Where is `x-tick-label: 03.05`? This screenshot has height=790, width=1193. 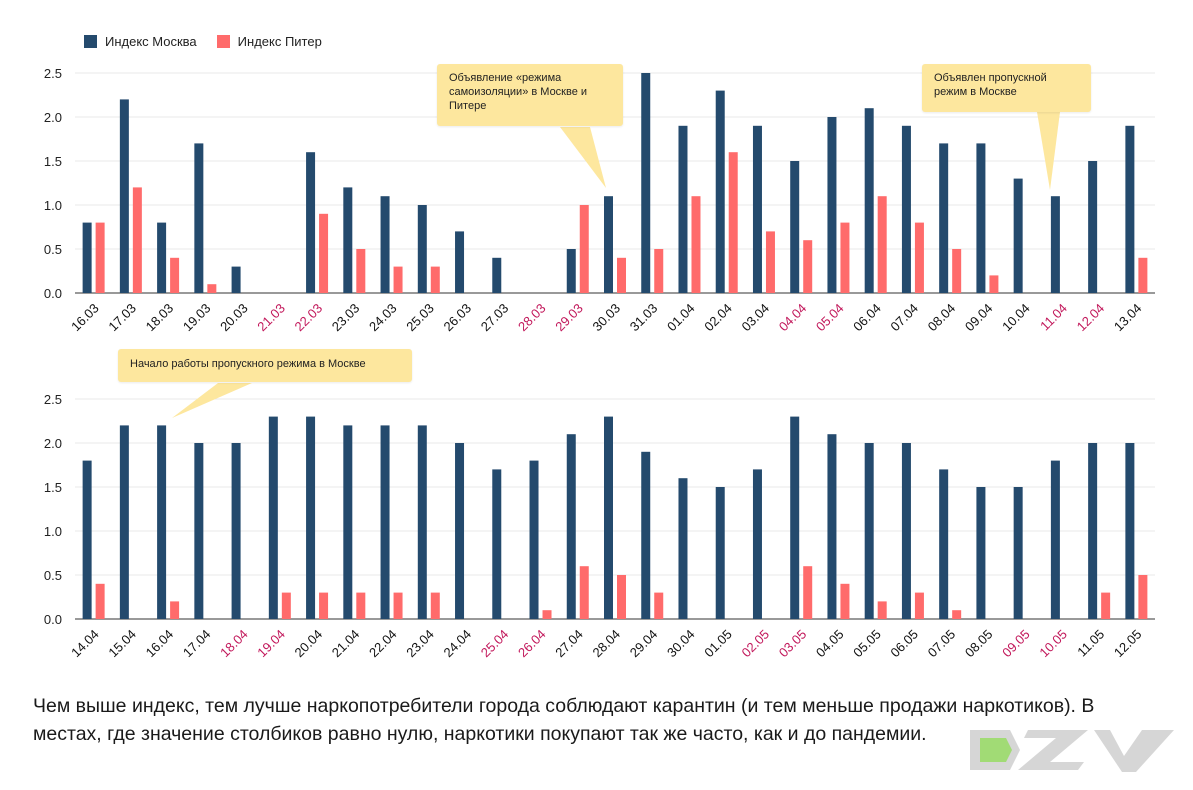 x-tick-label: 03.05 is located at coordinates (793, 644).